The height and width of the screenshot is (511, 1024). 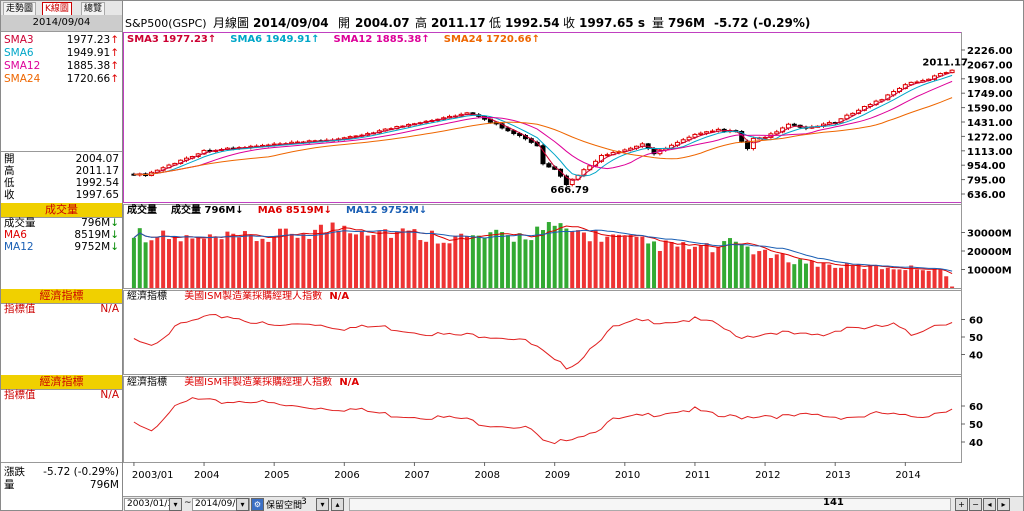 I want to click on close-value: 1997.65 s, so click(x=612, y=23).